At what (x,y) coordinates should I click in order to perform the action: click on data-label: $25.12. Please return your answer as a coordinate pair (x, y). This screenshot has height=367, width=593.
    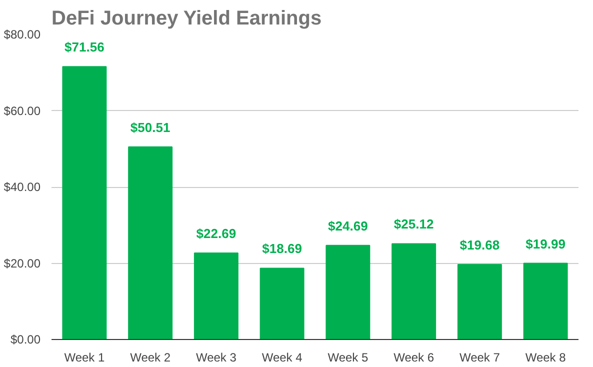
    Looking at the image, I should click on (414, 224).